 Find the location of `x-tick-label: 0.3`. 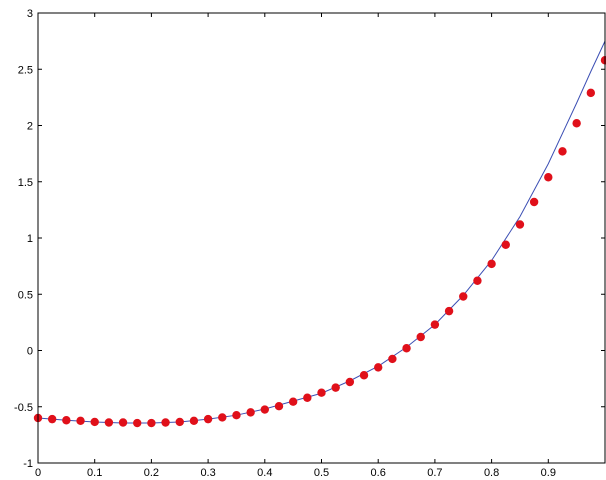

x-tick-label: 0.3 is located at coordinates (207, 473).